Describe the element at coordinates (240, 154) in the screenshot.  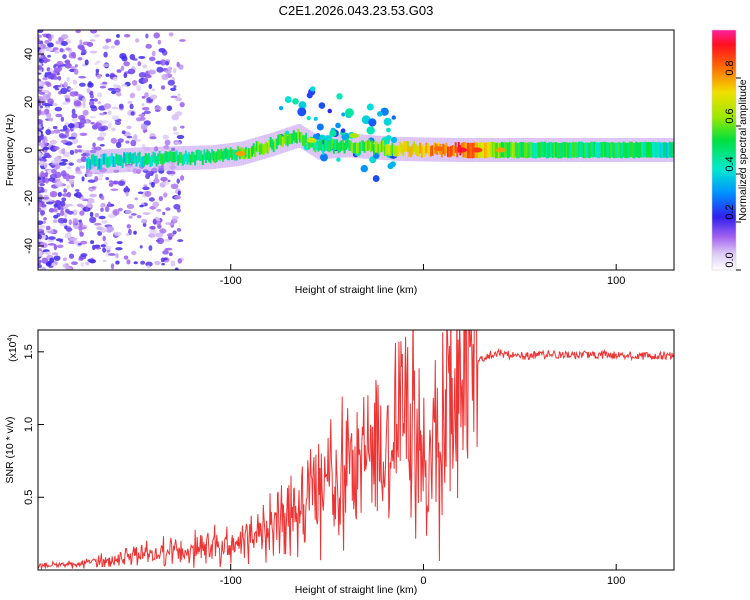
I see `heatmap-peak-cell` at that location.